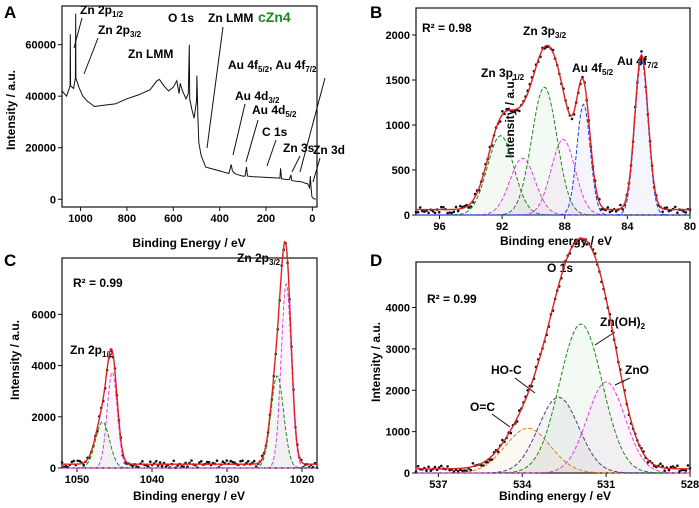 The width and height of the screenshot is (699, 508). What do you see at coordinates (560, 268) in the screenshot?
I see `ann-o1s-d: O 1s` at bounding box center [560, 268].